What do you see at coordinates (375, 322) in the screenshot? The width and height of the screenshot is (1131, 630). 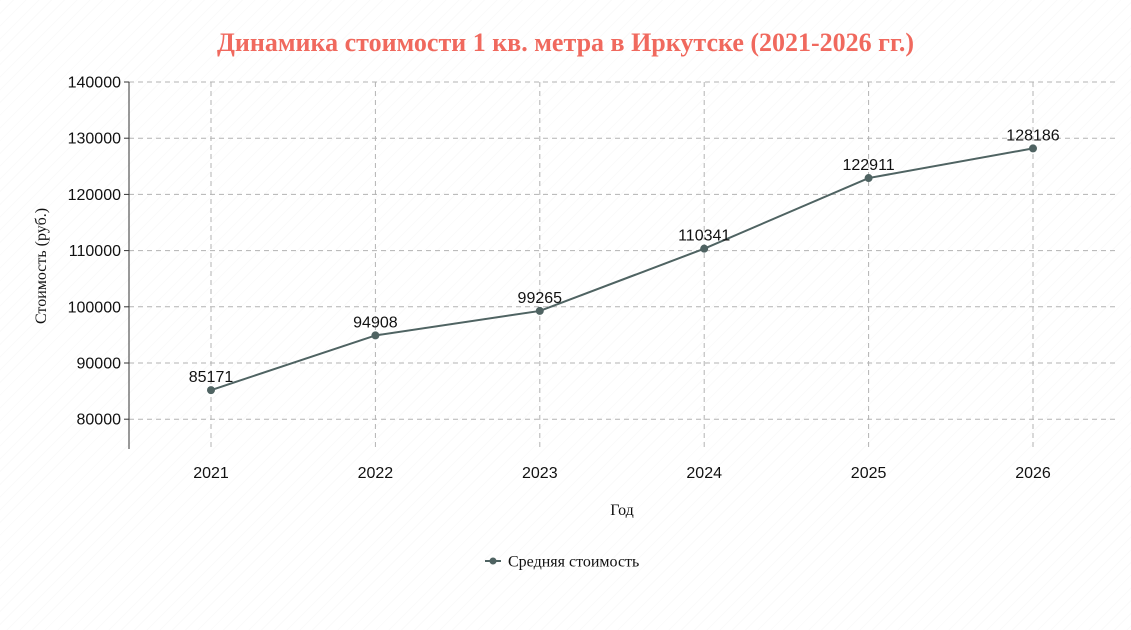 I see `data-label: 94908` at bounding box center [375, 322].